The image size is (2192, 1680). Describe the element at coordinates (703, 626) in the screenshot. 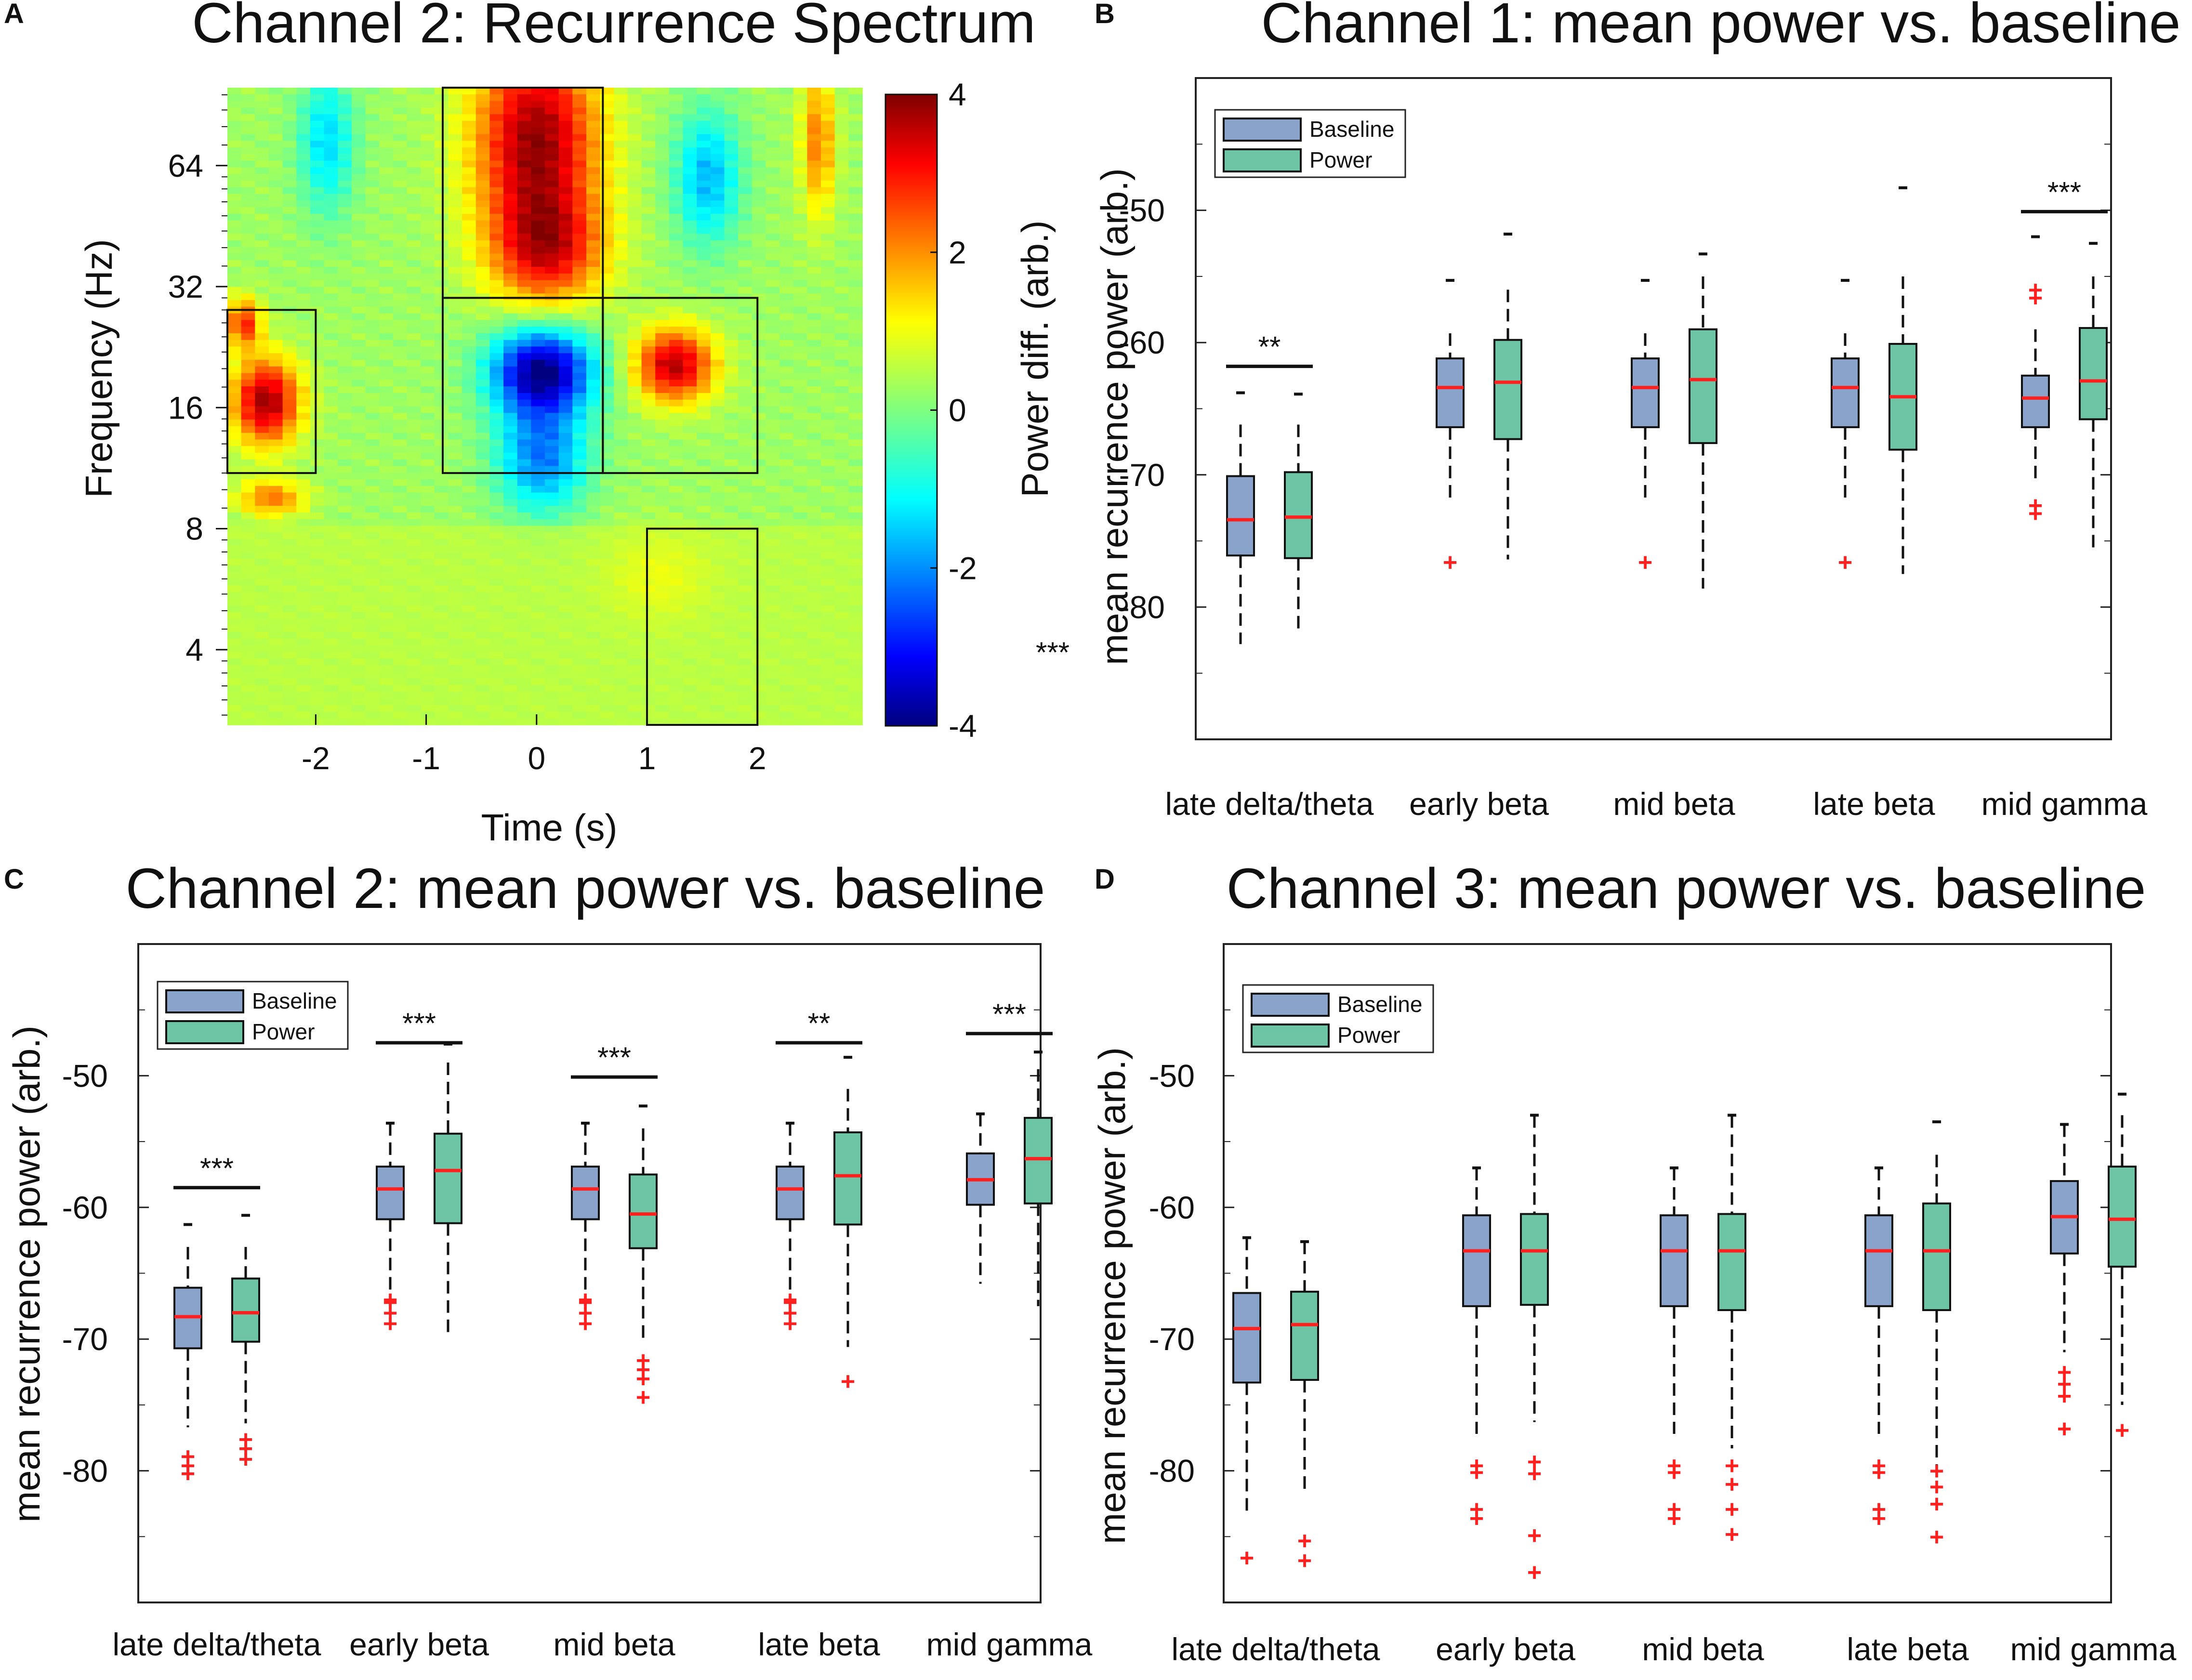

I see `region-box` at that location.